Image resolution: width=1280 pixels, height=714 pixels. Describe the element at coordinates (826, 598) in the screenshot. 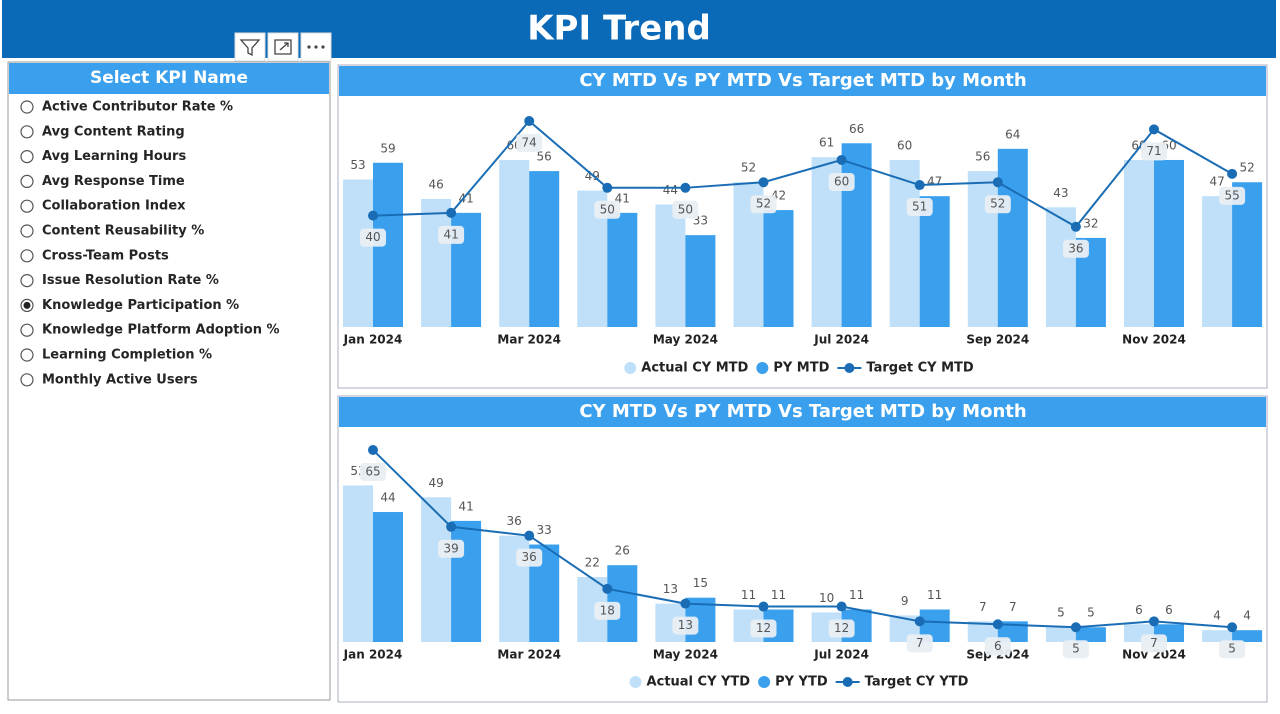

I see `data-label: 10` at that location.